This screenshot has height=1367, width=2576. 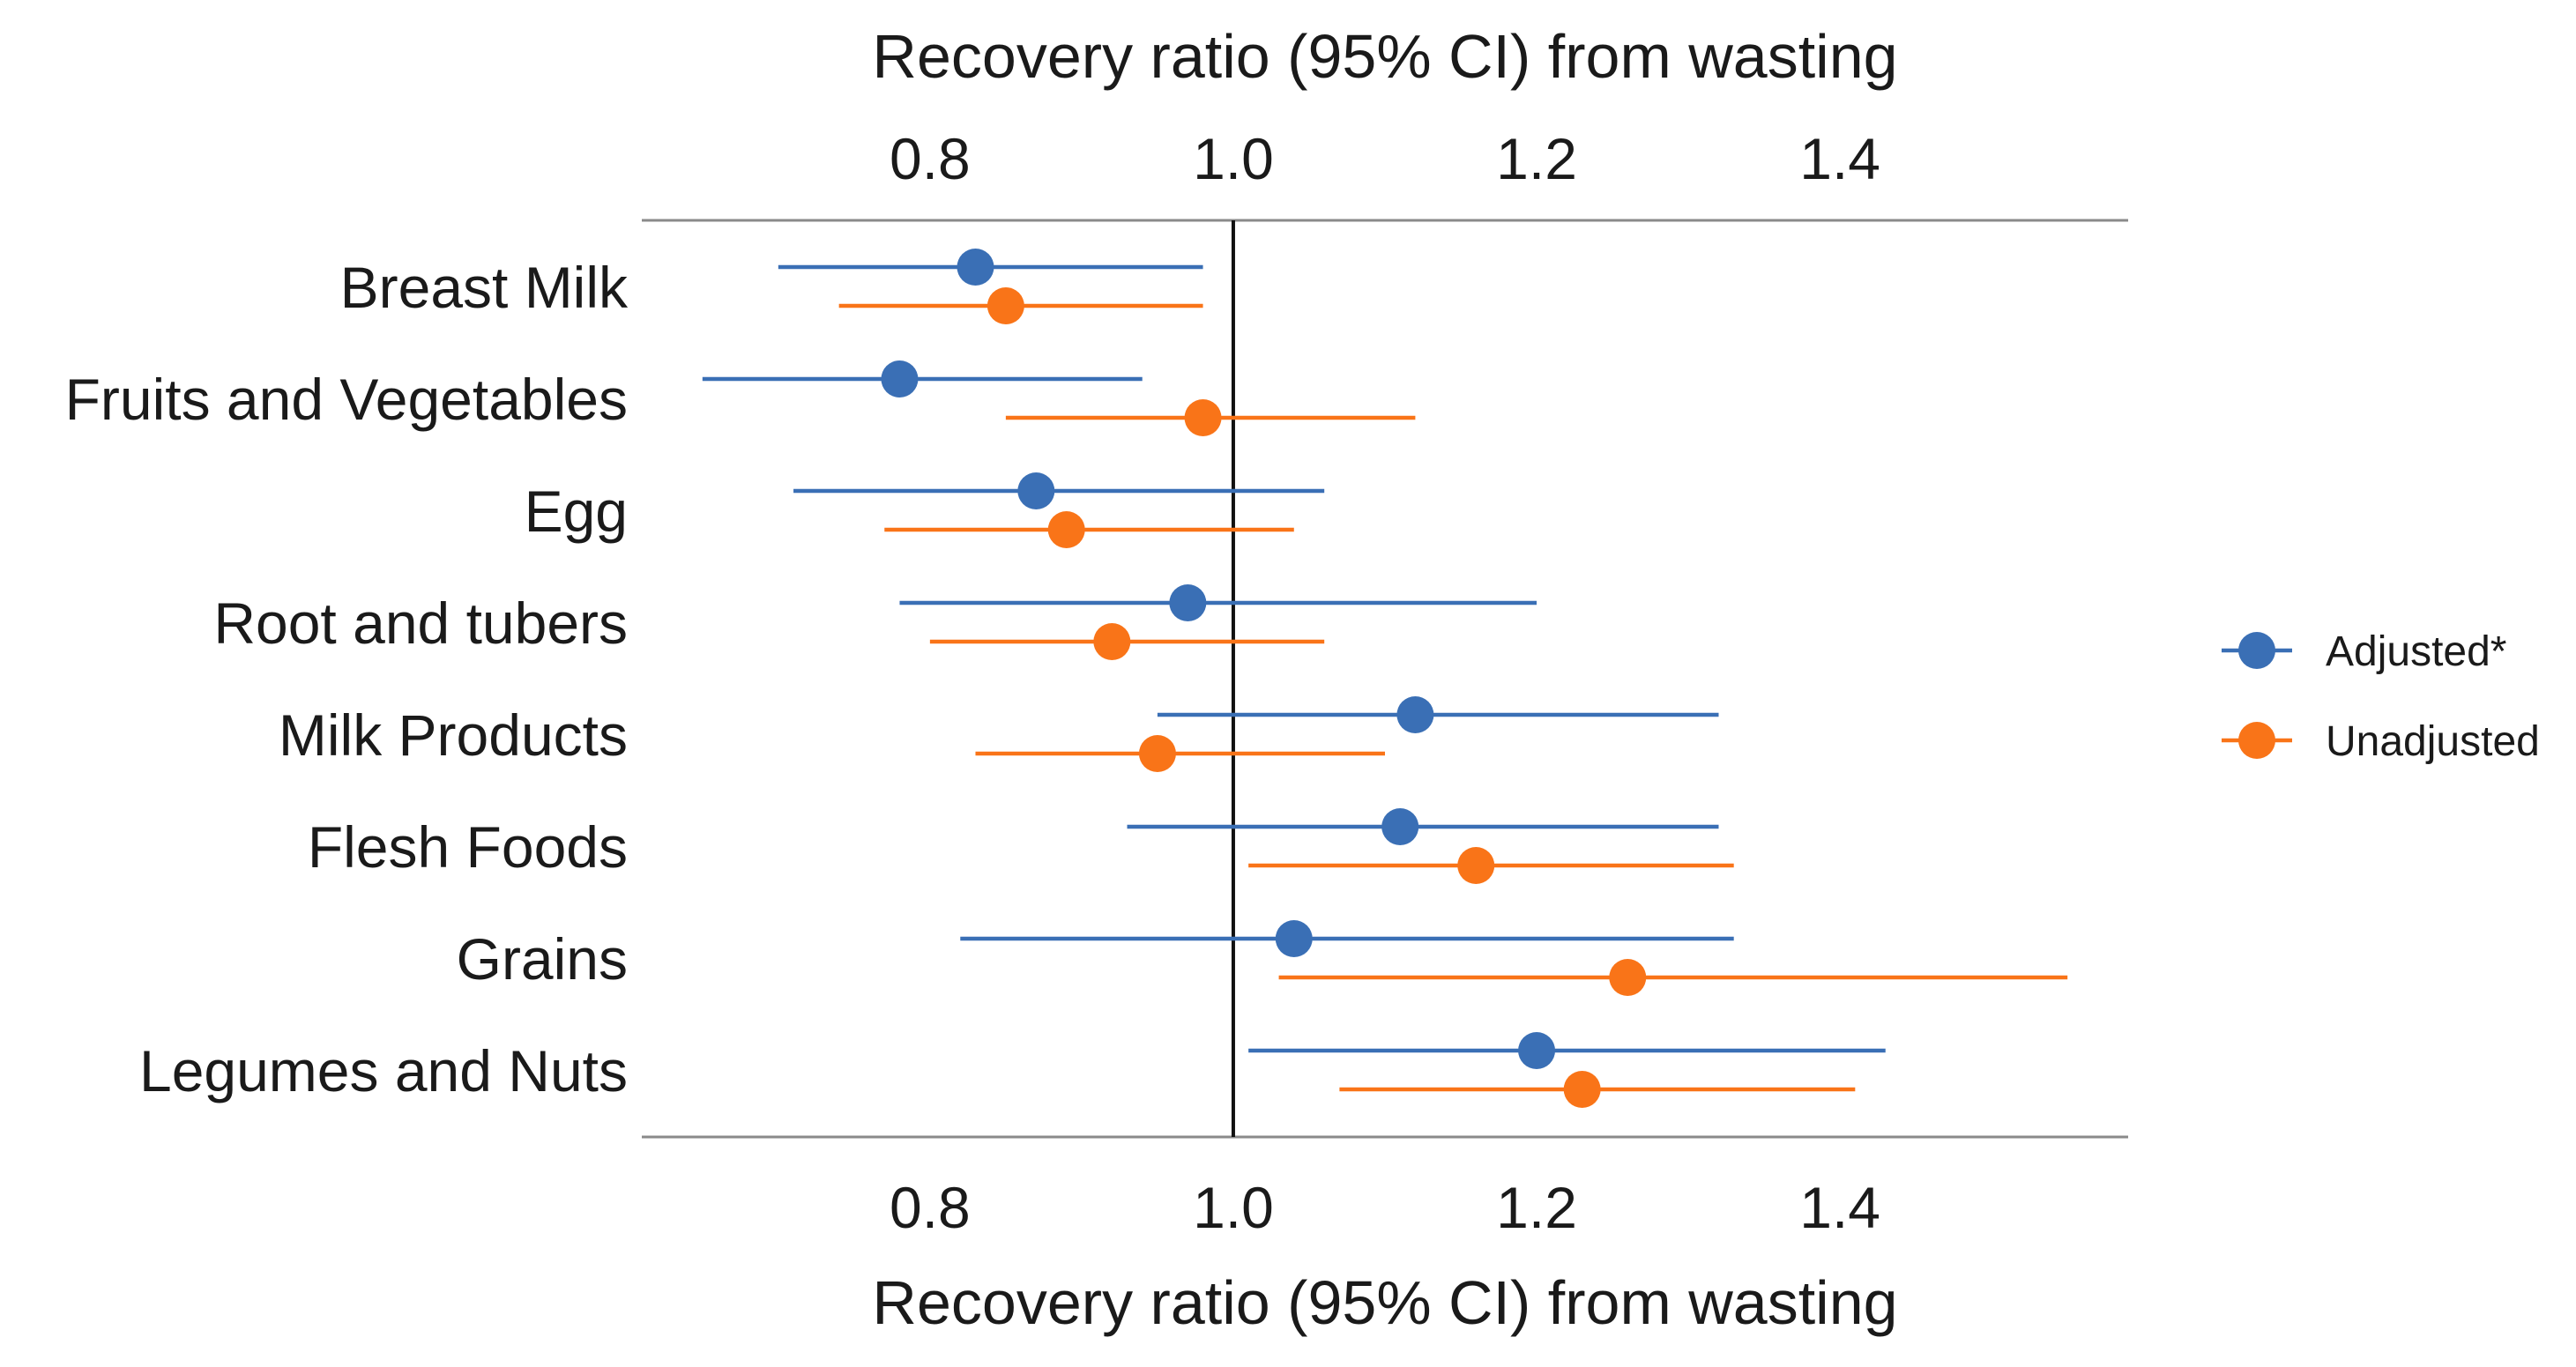 What do you see at coordinates (2433, 741) in the screenshot?
I see `legend-label-unadjusted: Unadjusted` at bounding box center [2433, 741].